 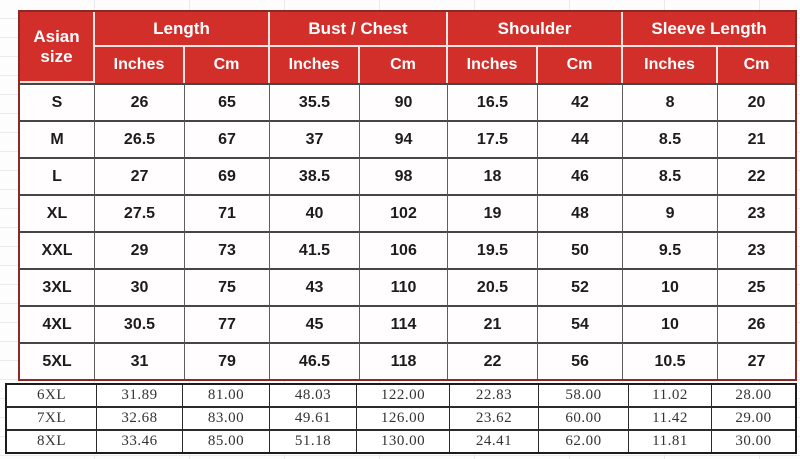 I want to click on table-row-4xl: 4XL 30.5 77 45 114 21 54 10 26, so click(x=408, y=323).